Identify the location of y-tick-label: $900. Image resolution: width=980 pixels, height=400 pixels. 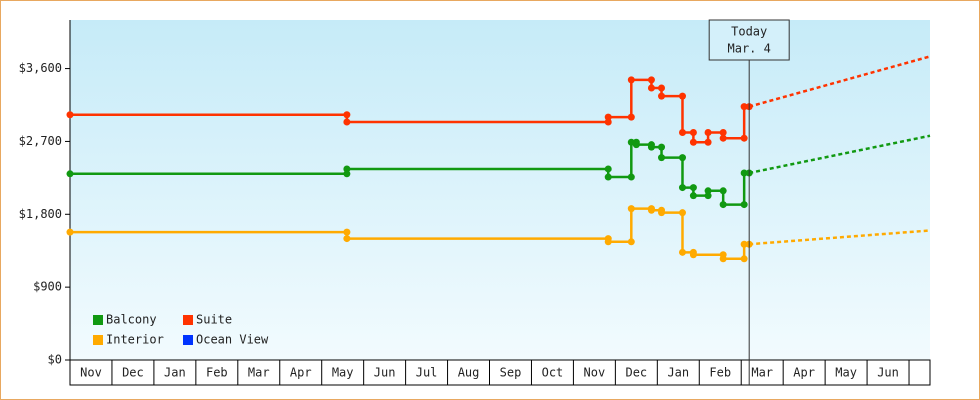
(47, 287).